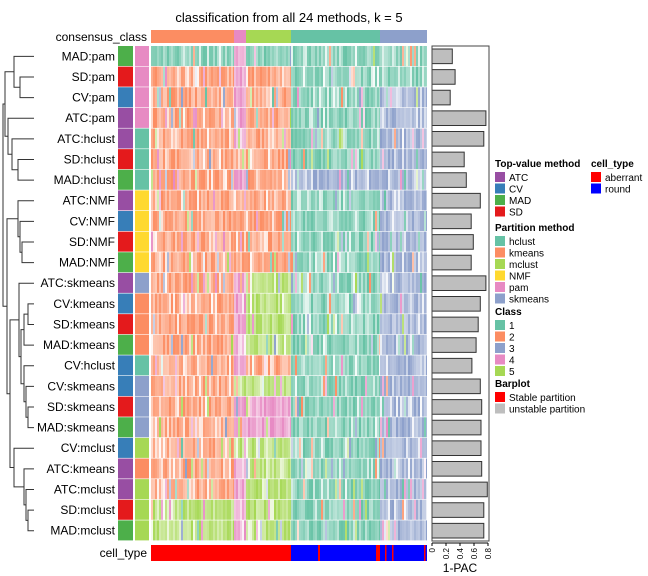 This screenshot has width=648, height=576. I want to click on dendrogram-branch, so click(12, 306).